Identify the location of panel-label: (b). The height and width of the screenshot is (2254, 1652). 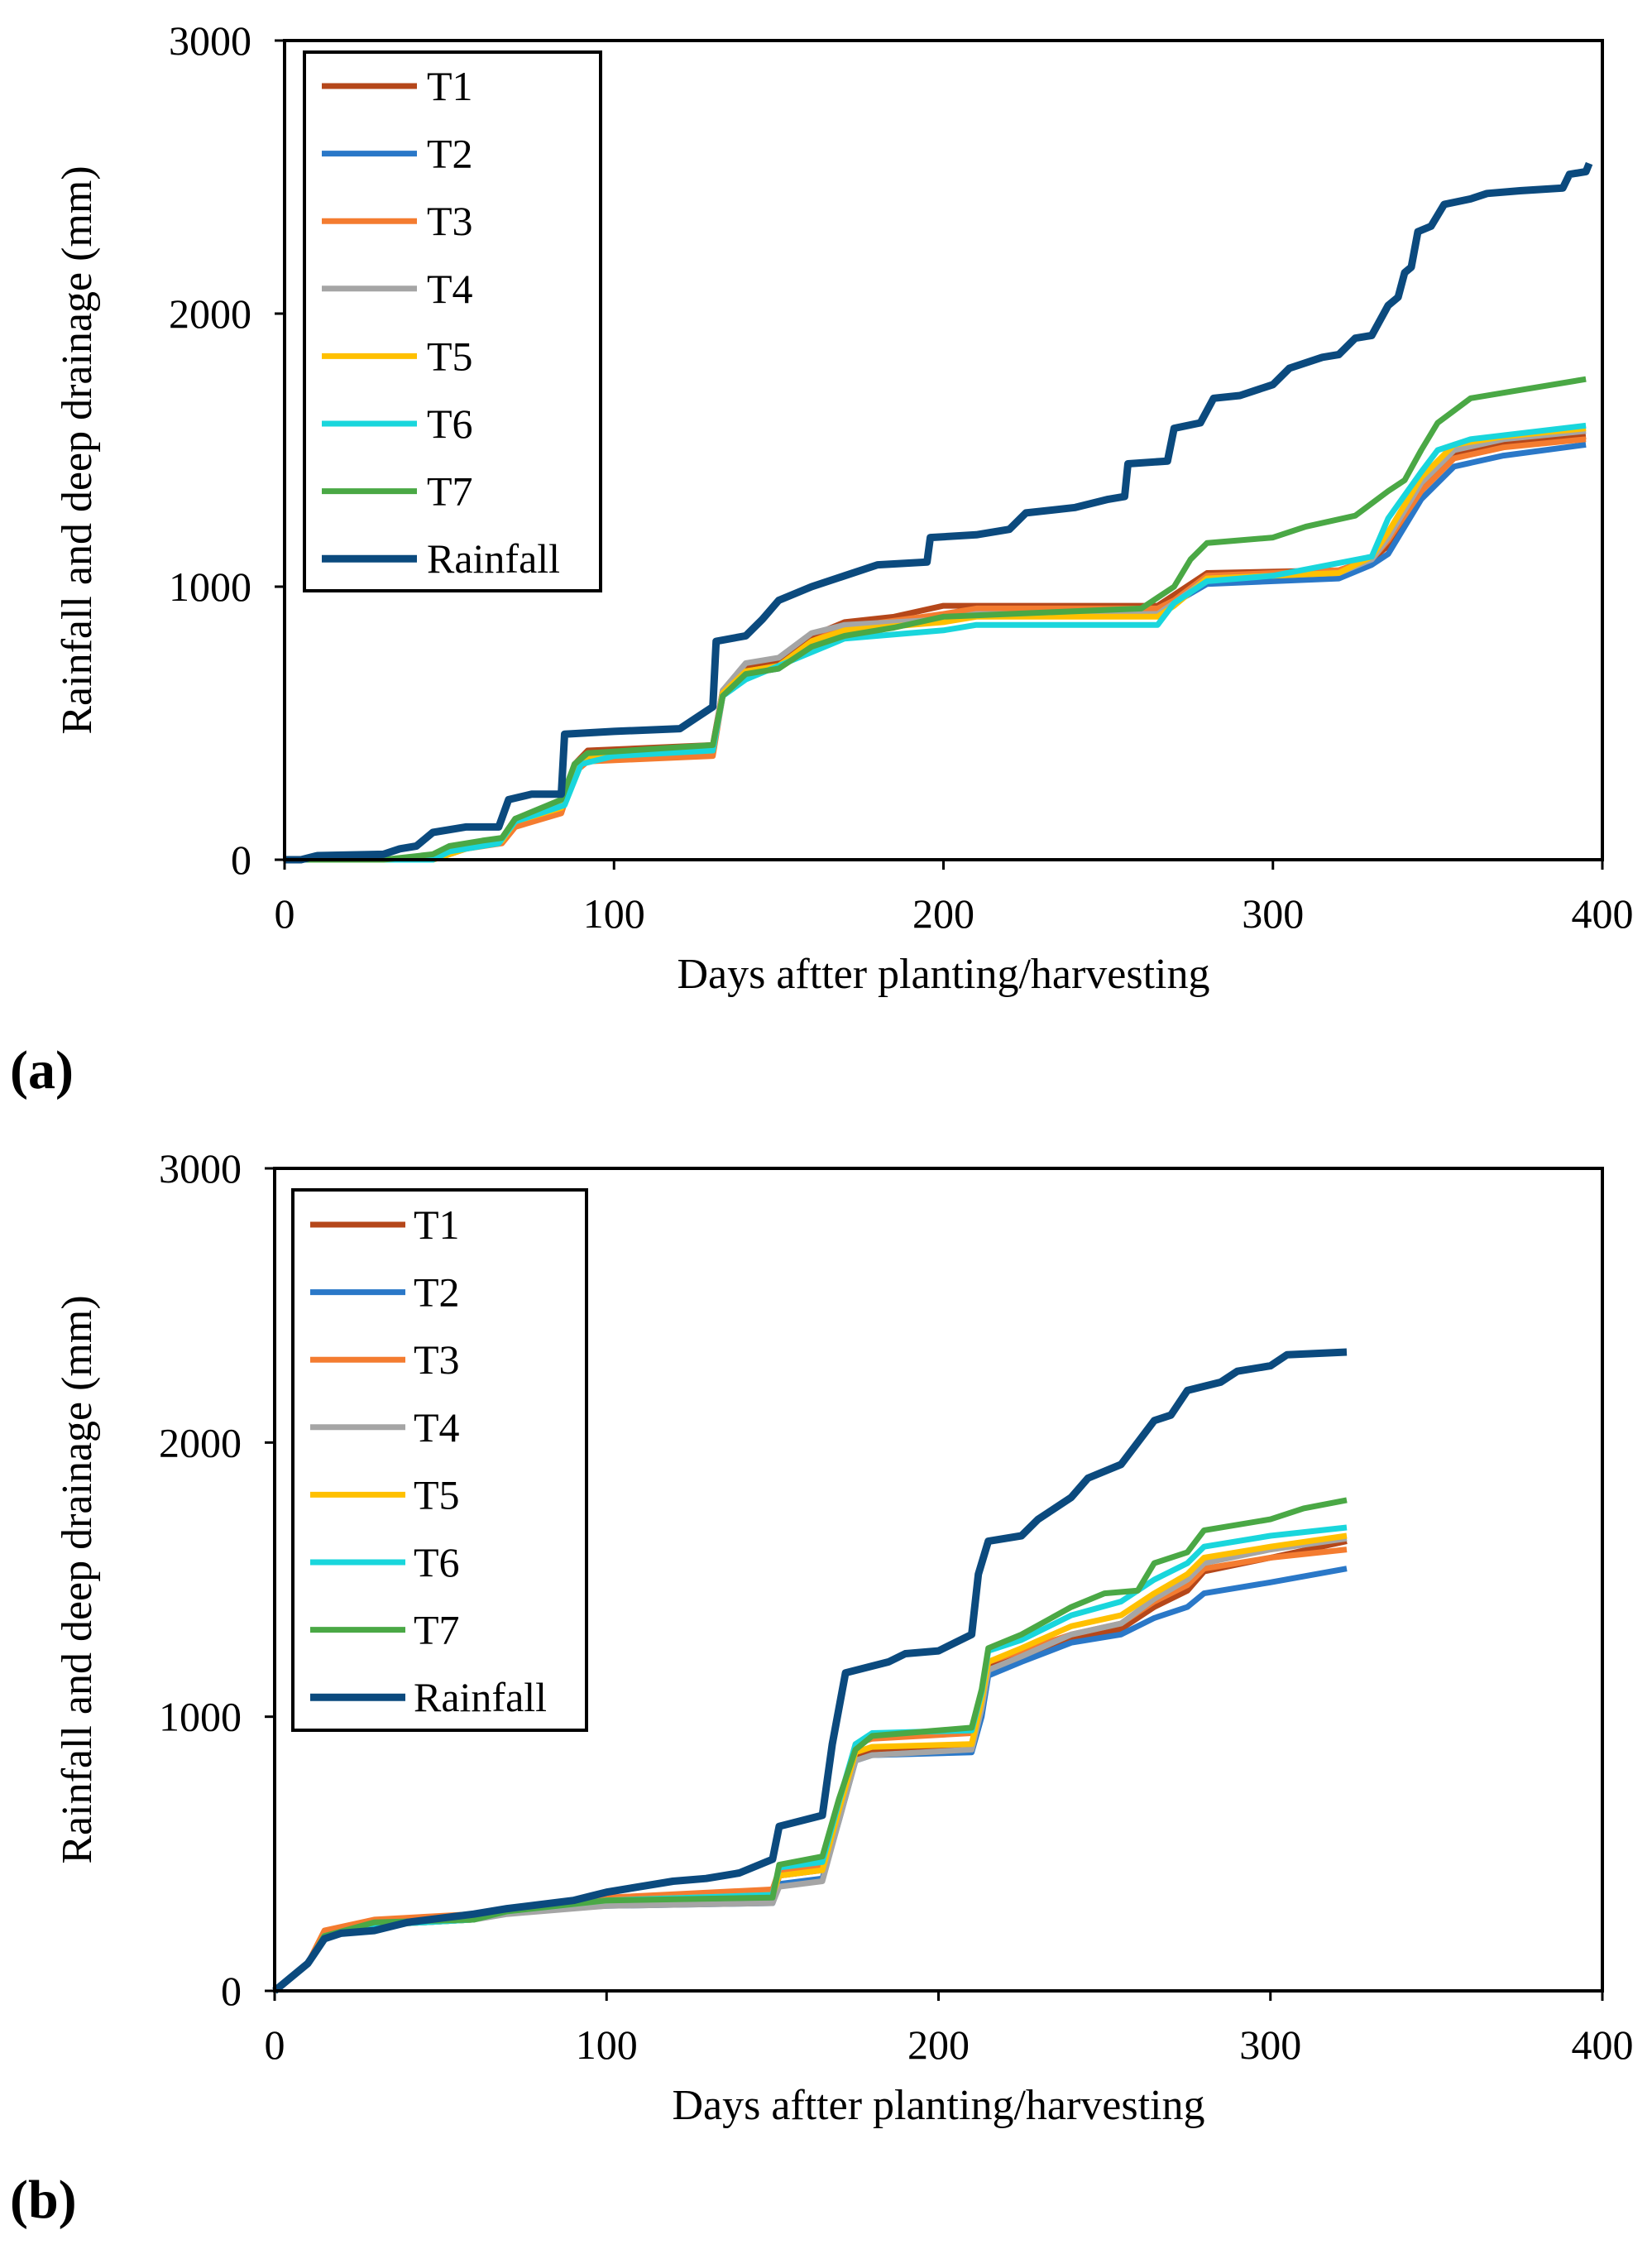
(43, 2200).